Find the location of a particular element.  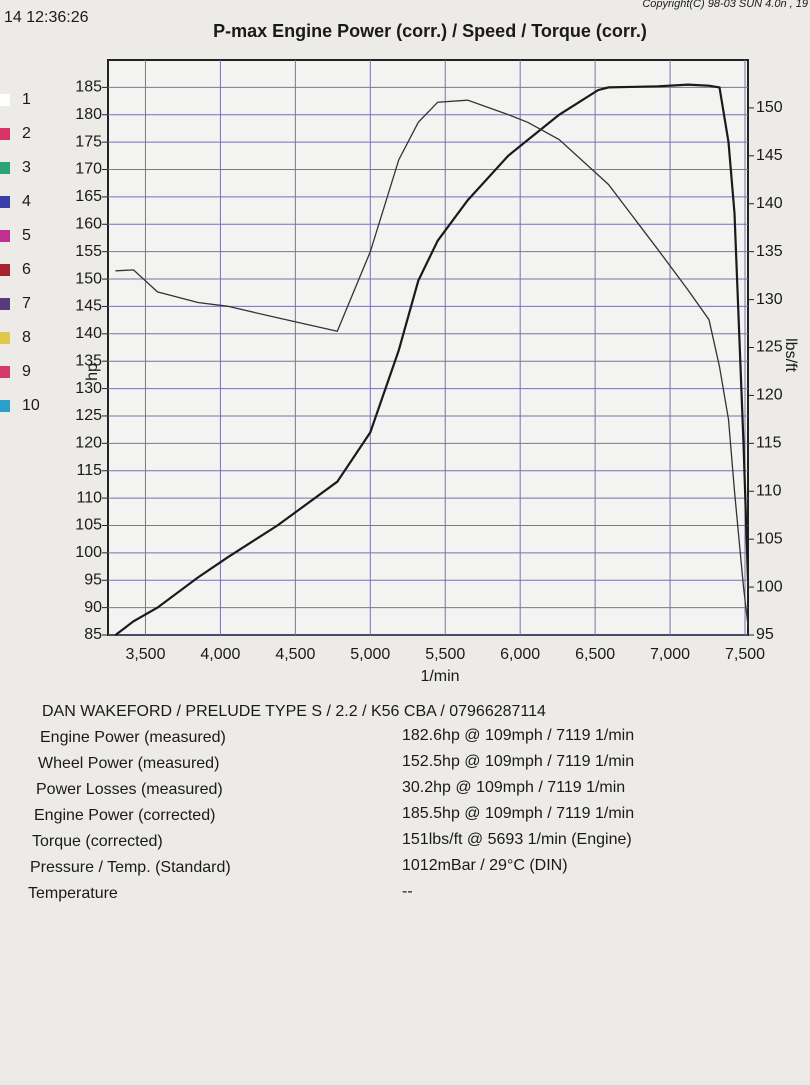

x-tick-label: 4,500 is located at coordinates (295, 654).